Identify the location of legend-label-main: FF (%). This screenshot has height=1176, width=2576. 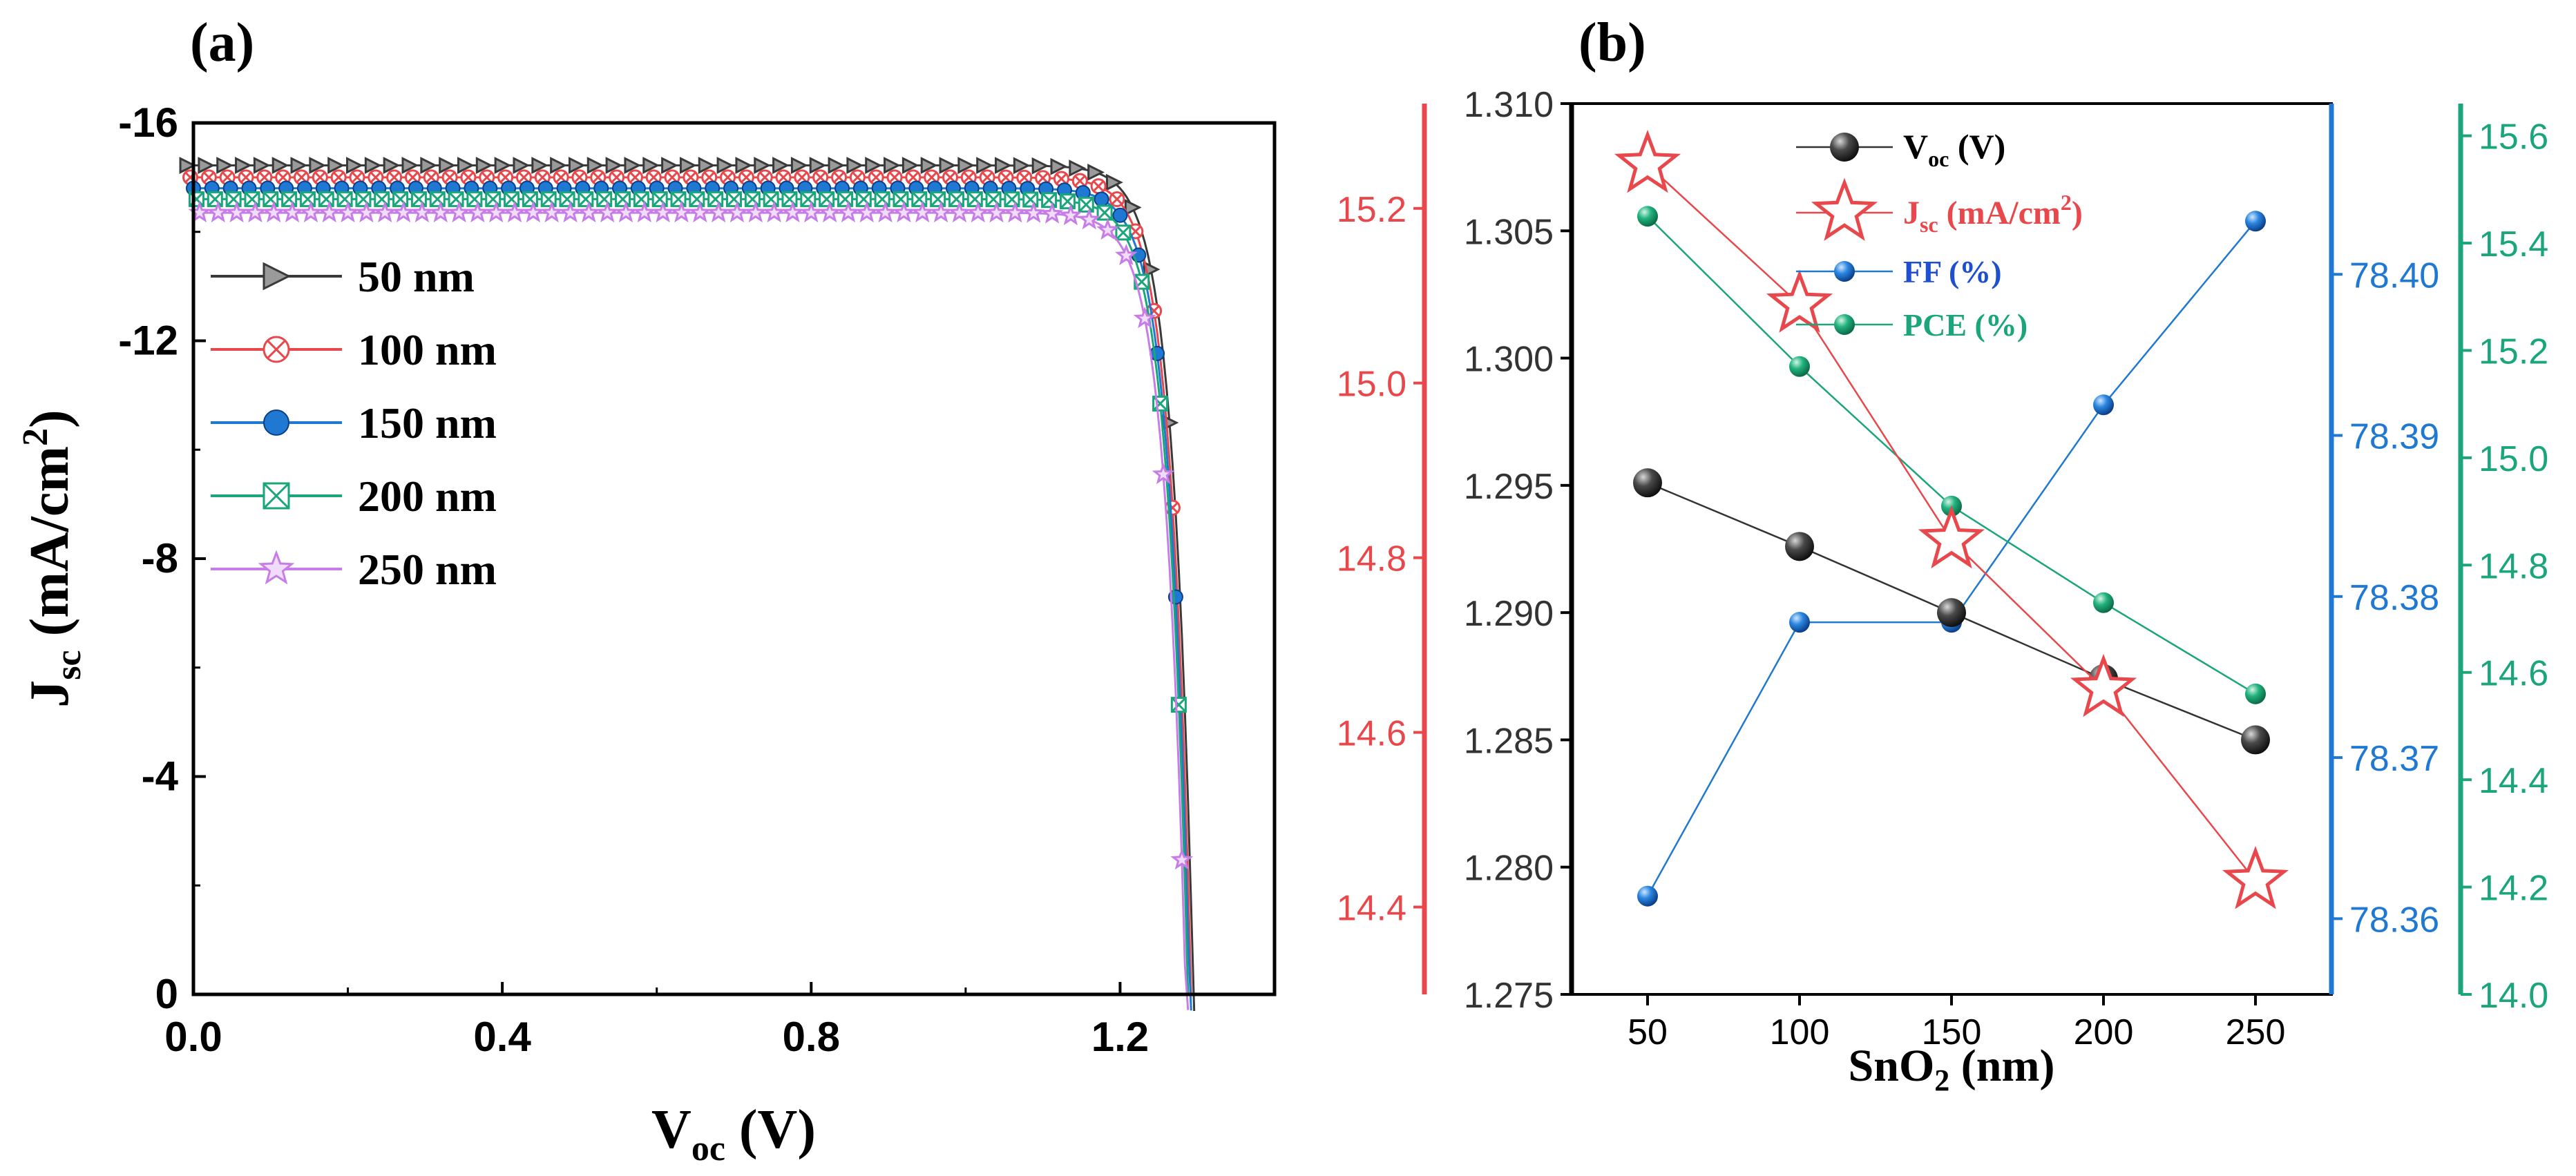
(1952, 271).